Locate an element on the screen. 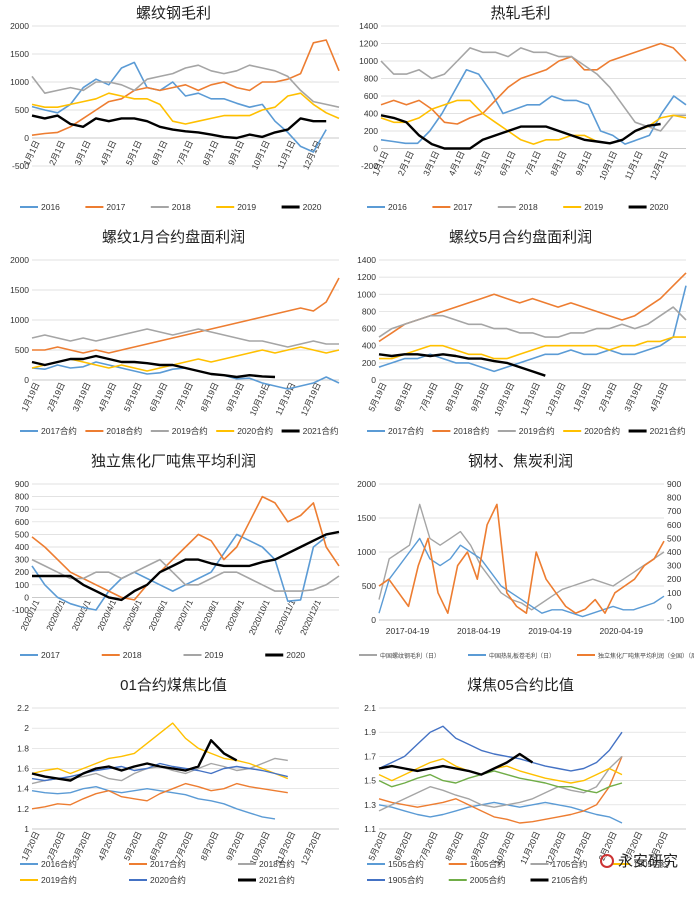 This screenshot has width=694, height=902. legend-label: 1905合约 is located at coordinates (406, 880).